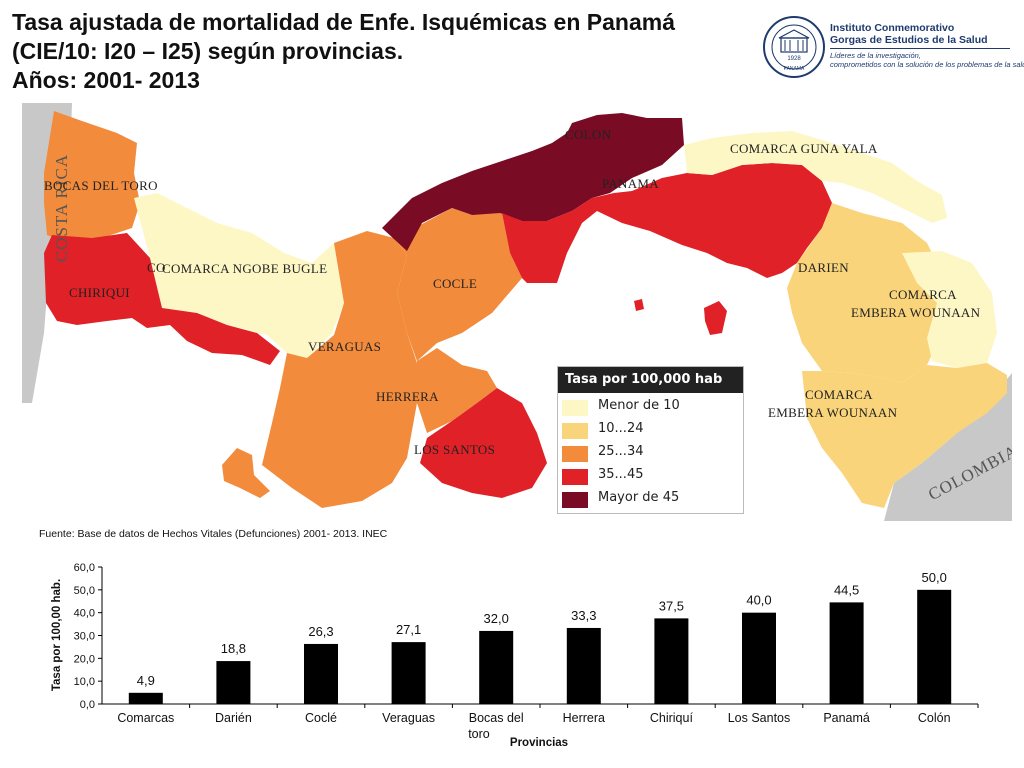 The image size is (1024, 768). Describe the element at coordinates (84, 659) in the screenshot. I see `y-tick-label: 20,0` at that location.